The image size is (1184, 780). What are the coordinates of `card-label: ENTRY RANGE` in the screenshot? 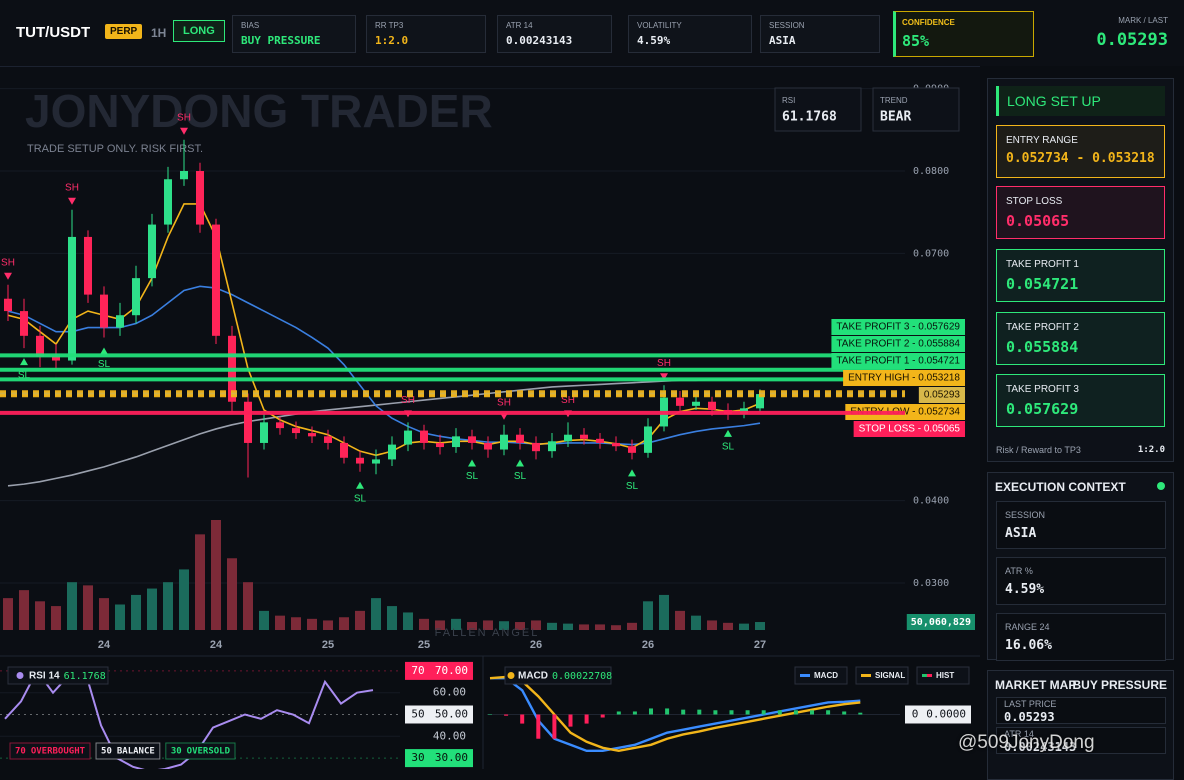 It's located at (1042, 140).